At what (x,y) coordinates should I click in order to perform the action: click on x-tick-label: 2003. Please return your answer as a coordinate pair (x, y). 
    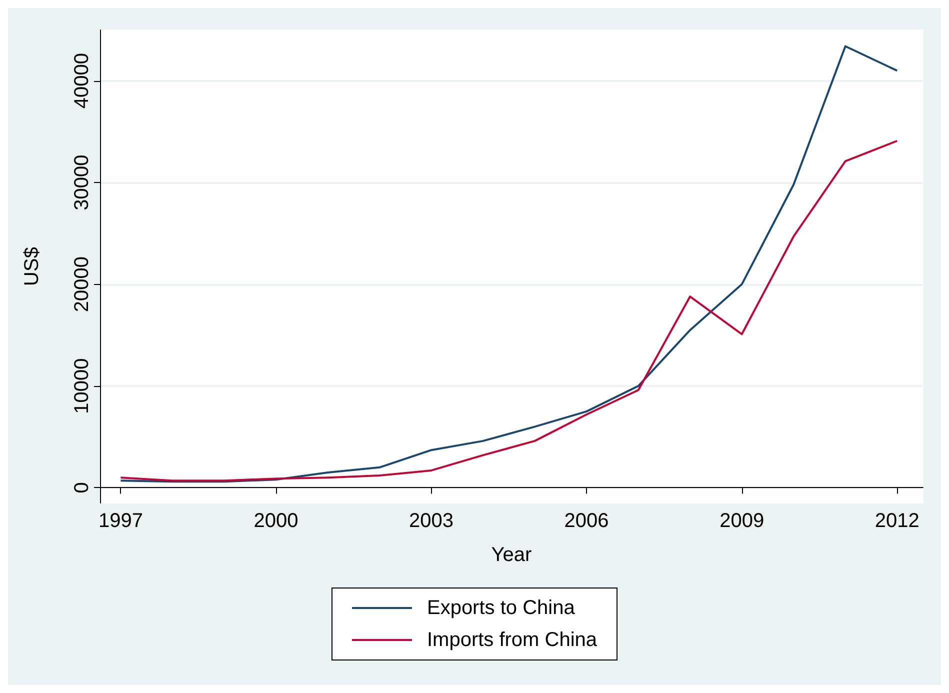
    Looking at the image, I should click on (431, 521).